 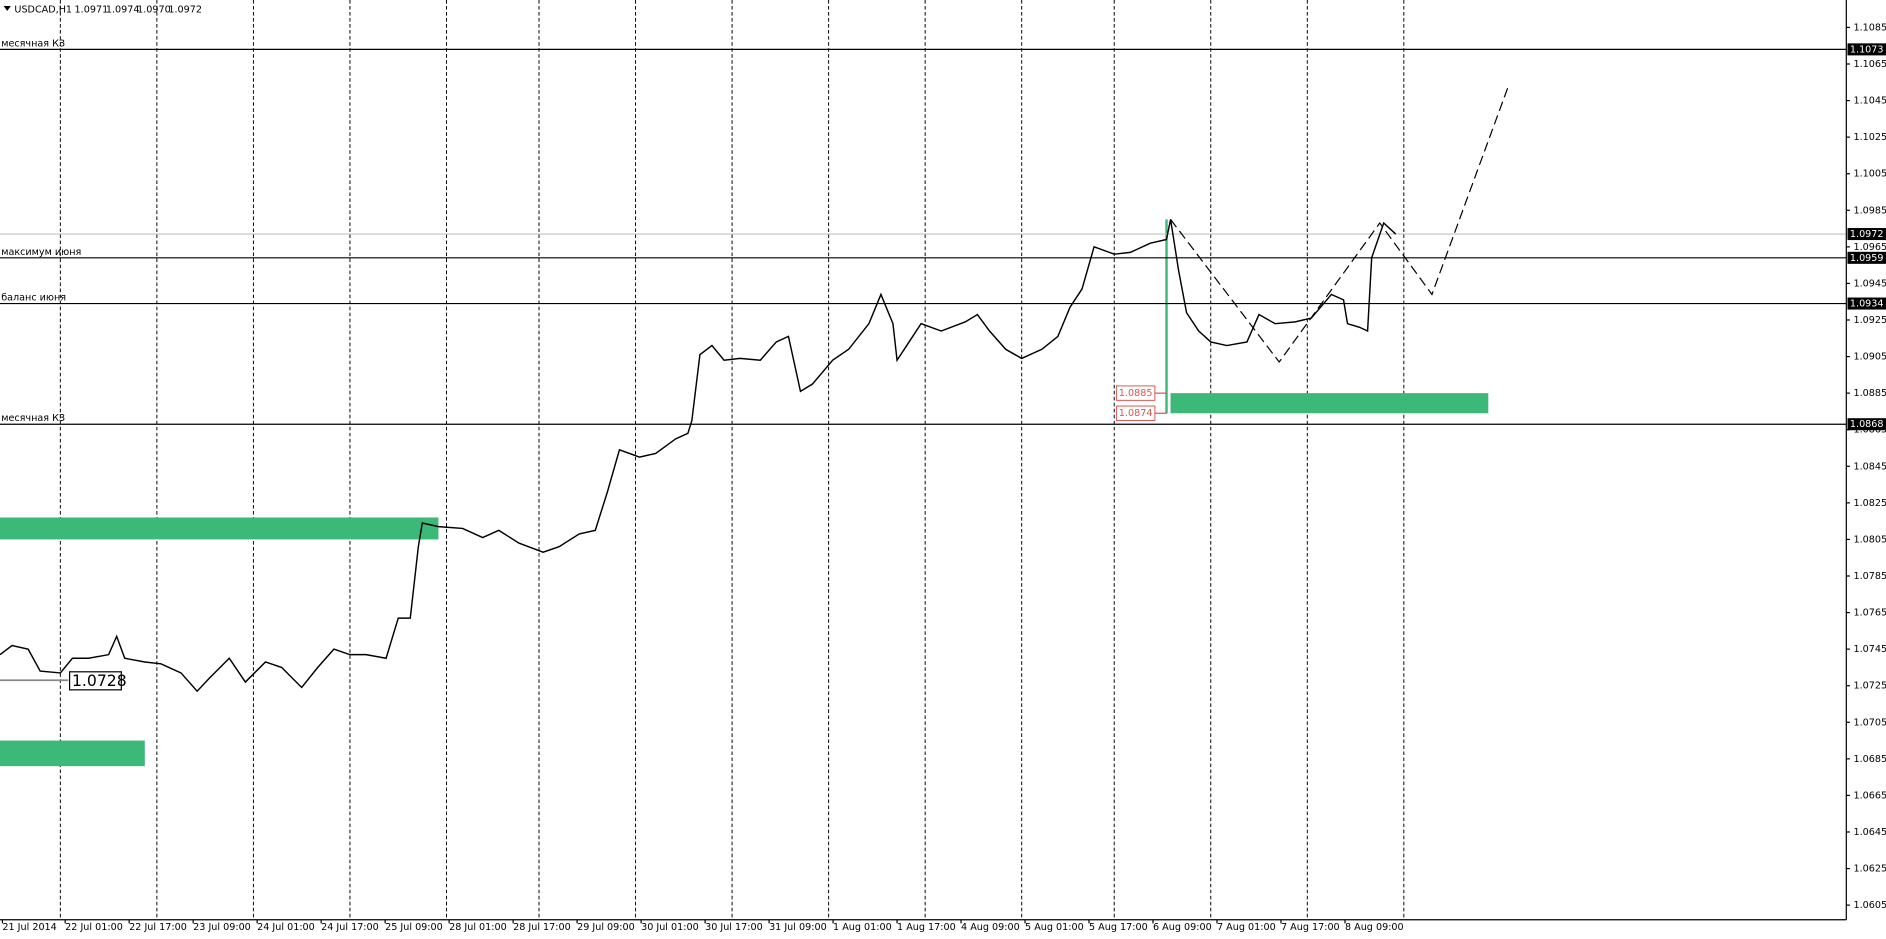 I want to click on y-tick-label: 1.0645, so click(x=1870, y=832).